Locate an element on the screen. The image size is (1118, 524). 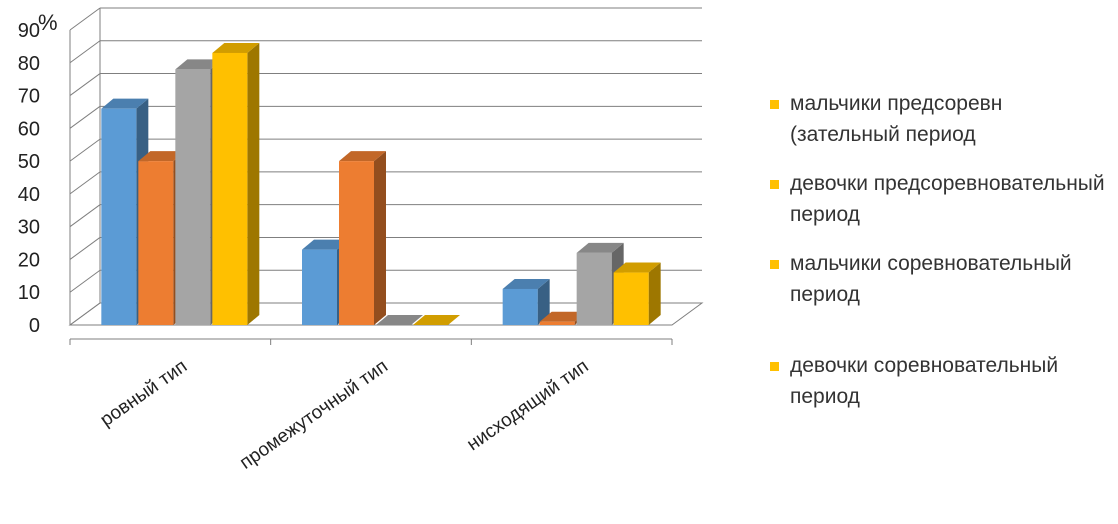
y-tick-label: 0 is located at coordinates (34, 326).